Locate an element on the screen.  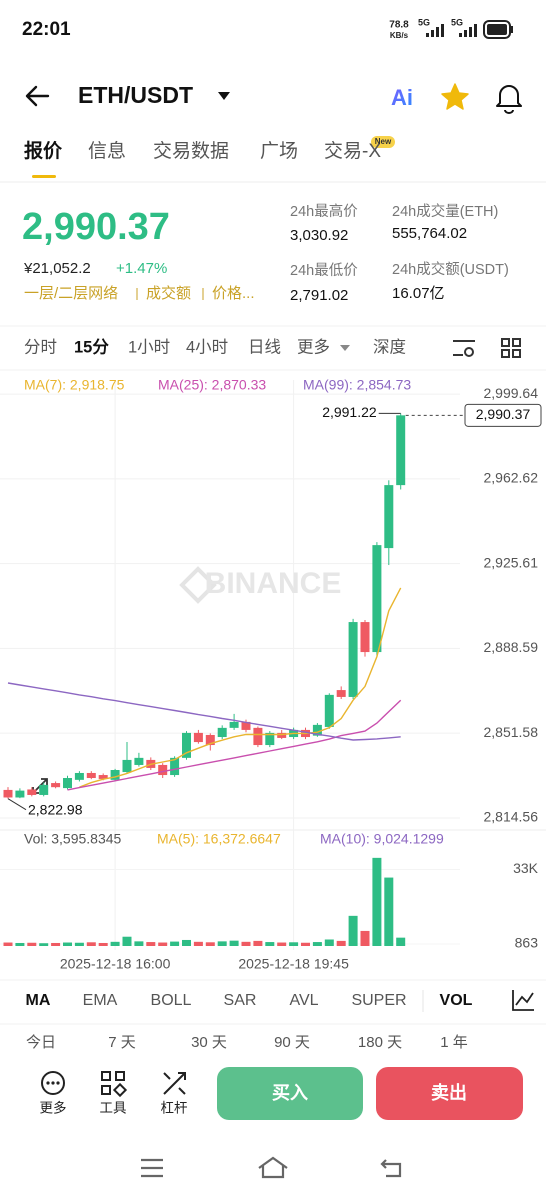
action-label: 更多 is located at coordinates (53, 1108).